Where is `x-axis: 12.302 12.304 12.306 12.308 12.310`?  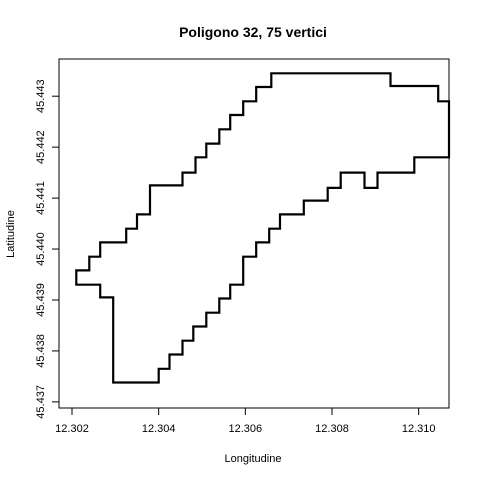 x-axis: 12.302 12.304 12.306 12.308 12.310 is located at coordinates (245, 421).